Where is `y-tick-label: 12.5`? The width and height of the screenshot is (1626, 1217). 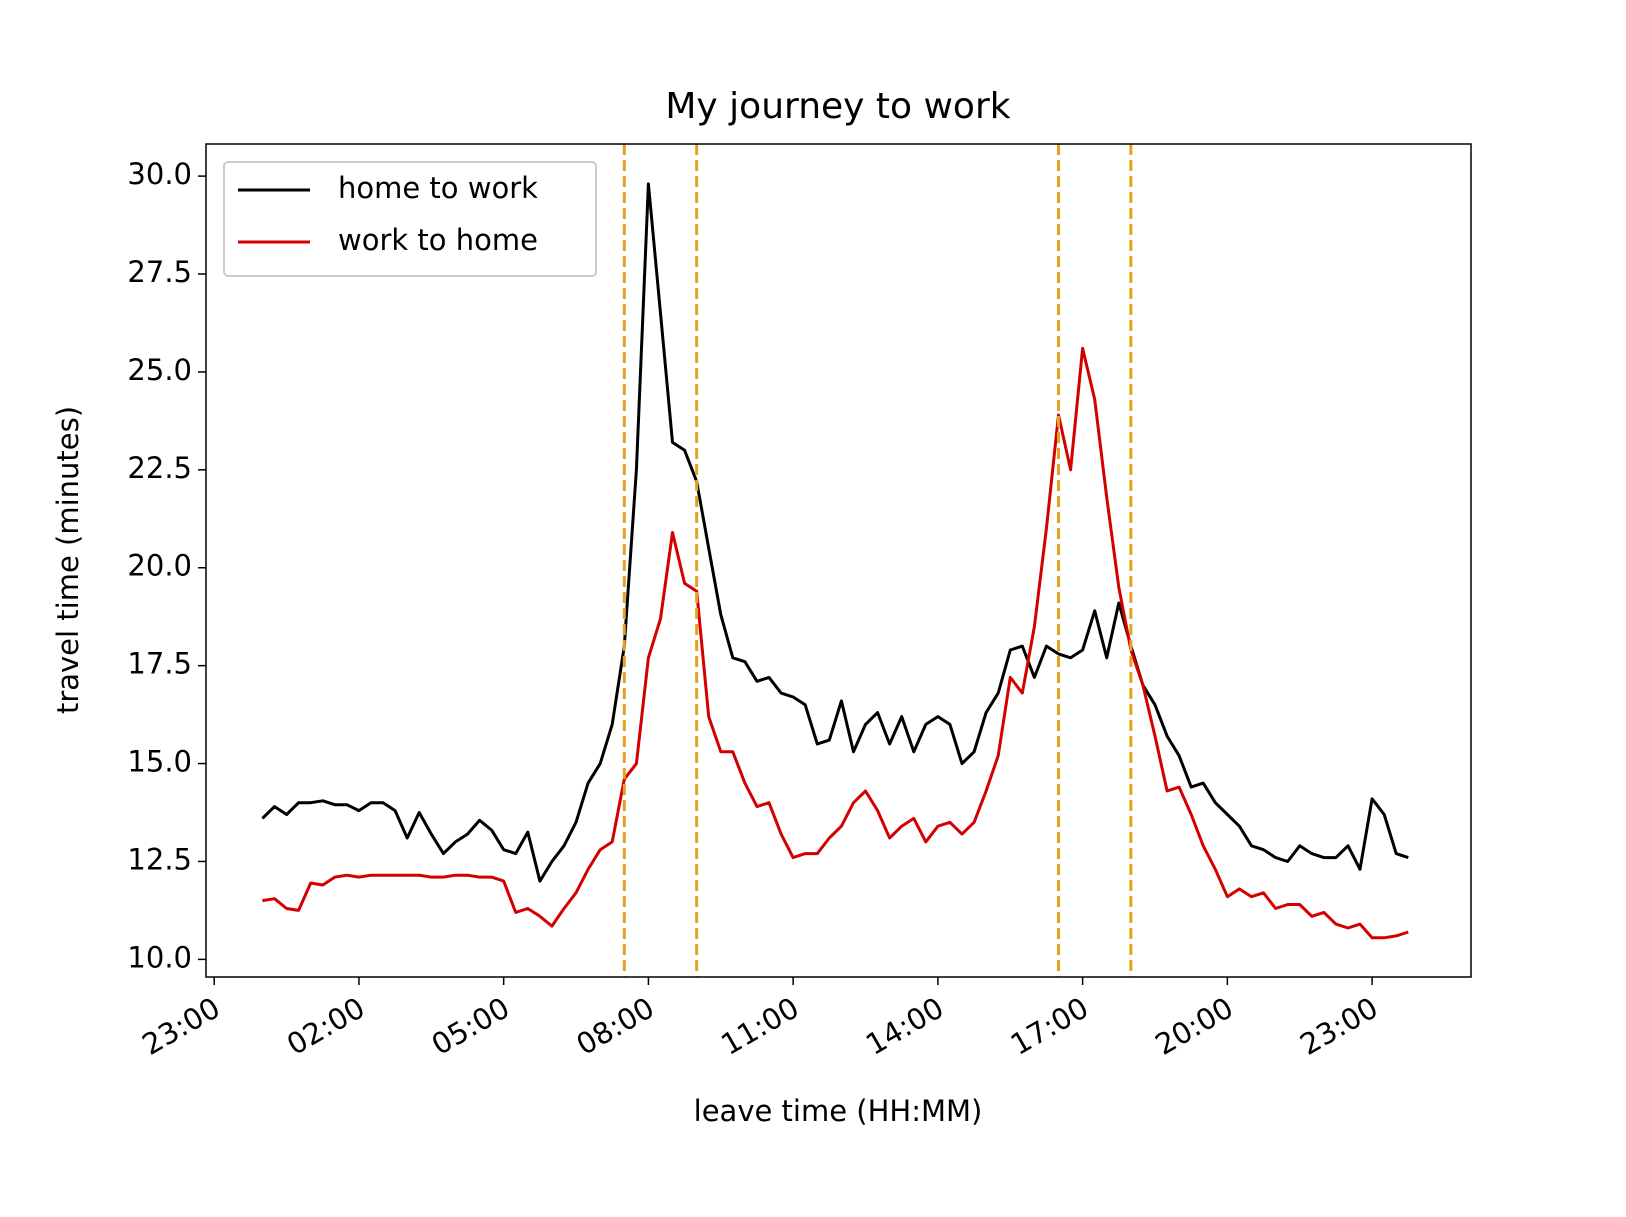
y-tick-label: 12.5 is located at coordinates (159, 859).